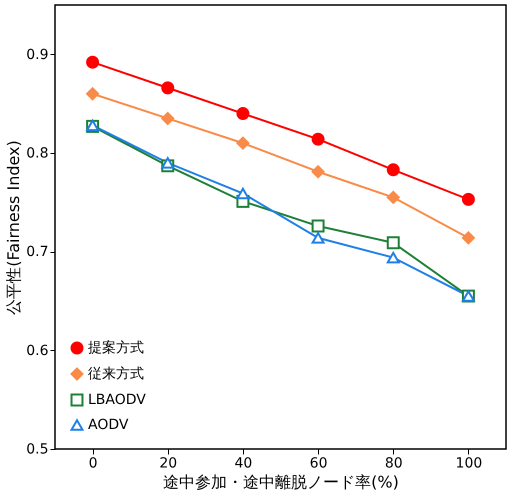 The image size is (511, 495). Describe the element at coordinates (37, 54) in the screenshot. I see `y-tick-label: 0.9` at that location.